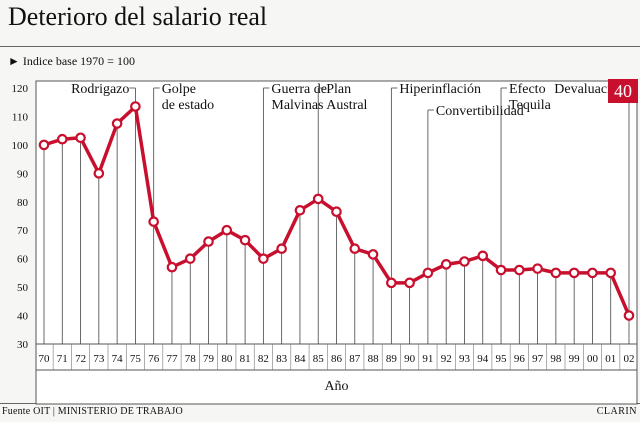  Describe the element at coordinates (118, 359) in the screenshot. I see `x-tick-label: 74` at that location.